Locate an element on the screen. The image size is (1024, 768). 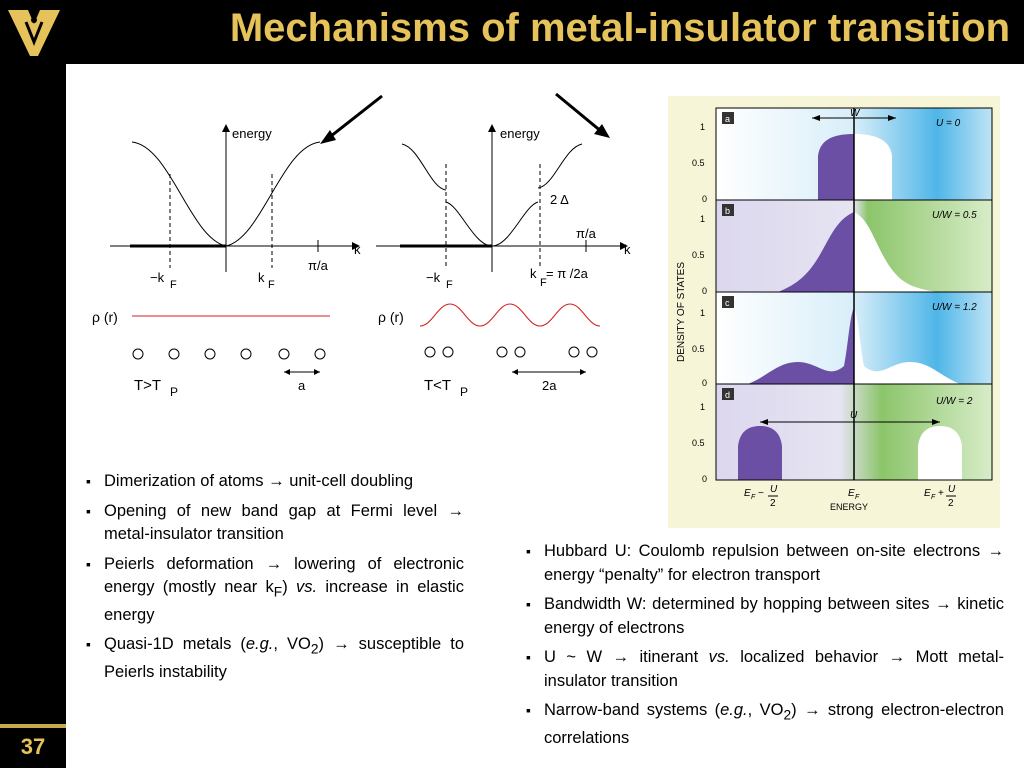
pointer-arrow-left is located at coordinates (351, 119).